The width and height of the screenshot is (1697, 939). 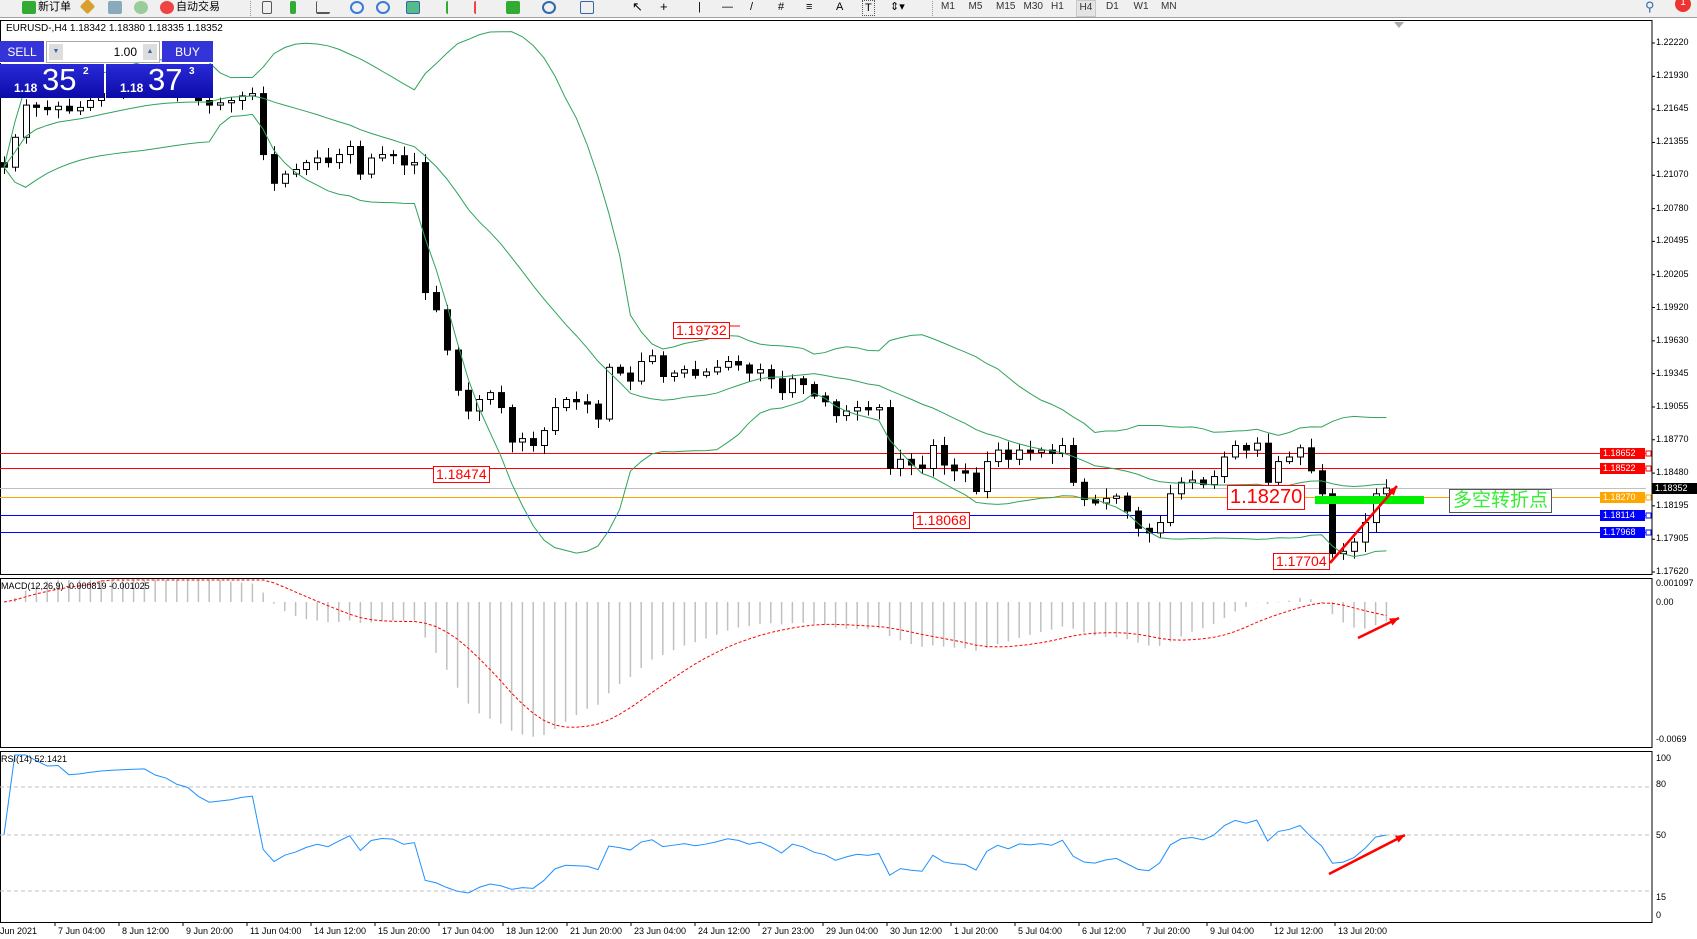 I want to click on equidistant-channel-icon: #, so click(x=781, y=7).